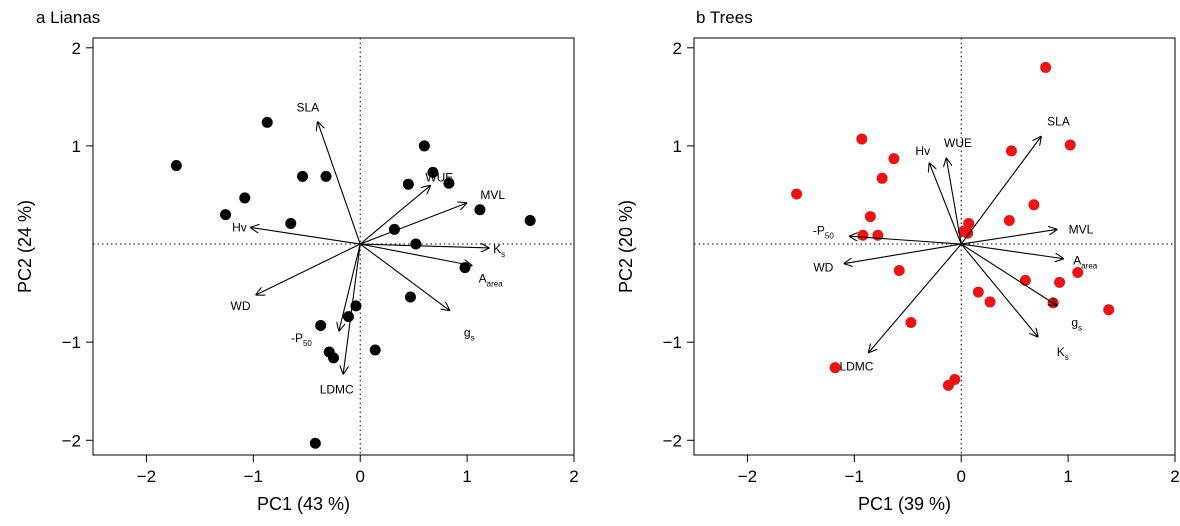  I want to click on loading-label-main: SLA, so click(1058, 121).